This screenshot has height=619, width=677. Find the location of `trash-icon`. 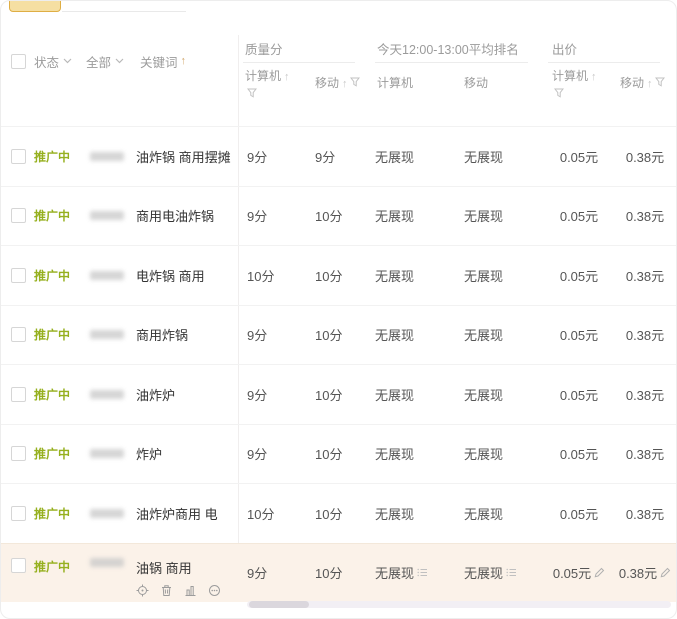

trash-icon is located at coordinates (166, 590).